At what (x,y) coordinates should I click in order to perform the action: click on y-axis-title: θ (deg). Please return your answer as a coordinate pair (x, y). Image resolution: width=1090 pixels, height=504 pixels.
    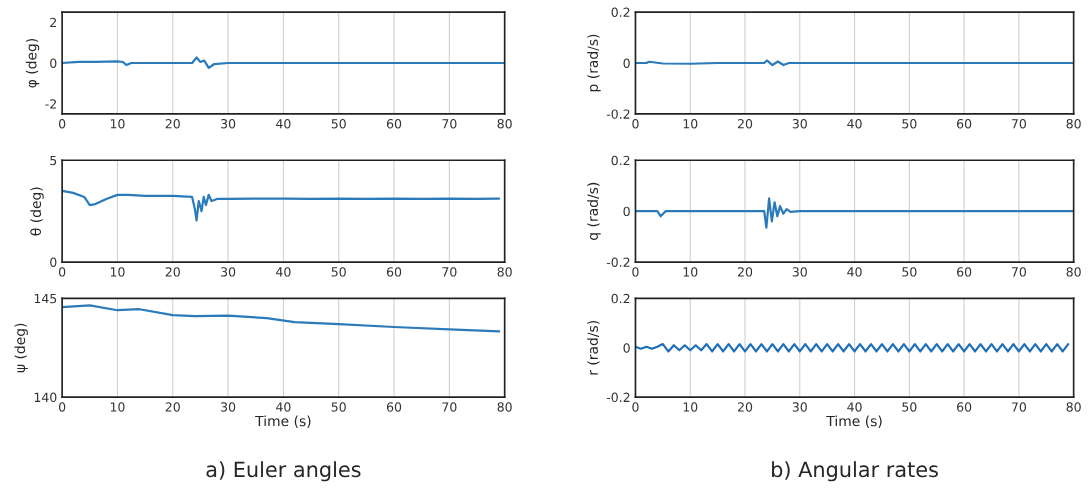
    Looking at the image, I should click on (37, 211).